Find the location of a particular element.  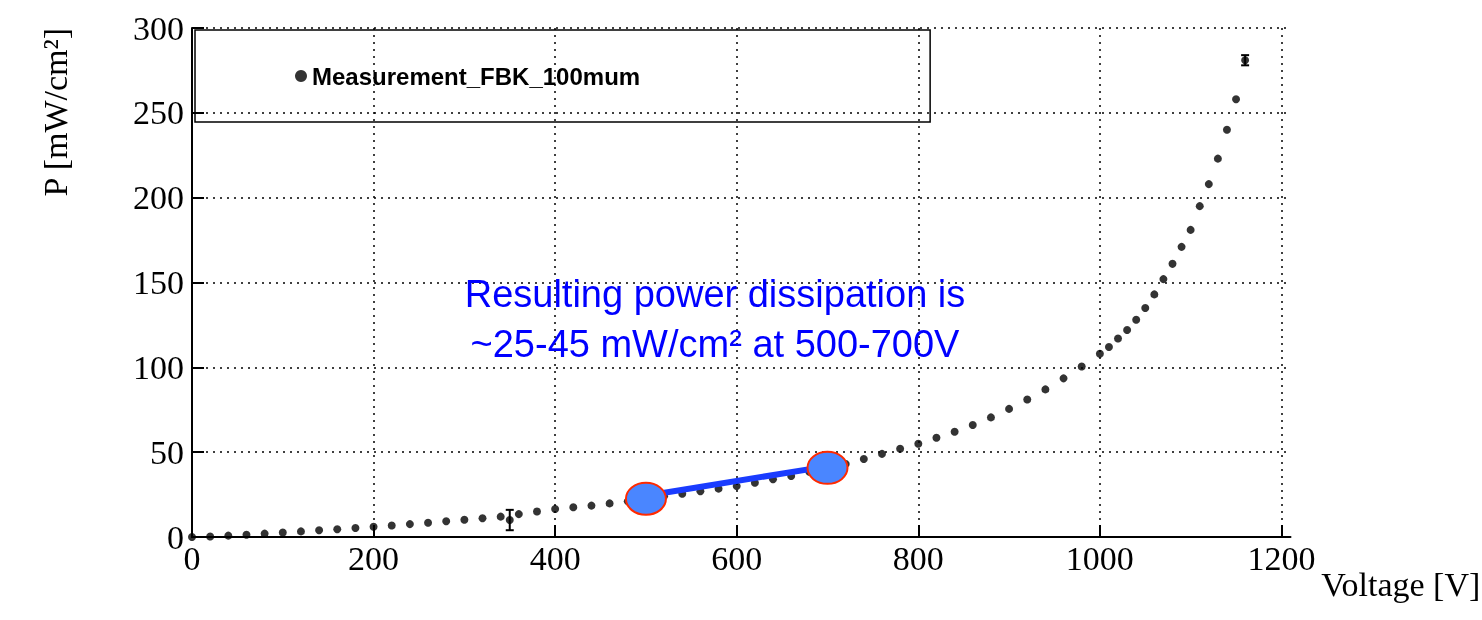

x-tick-label: 200 is located at coordinates (374, 558).